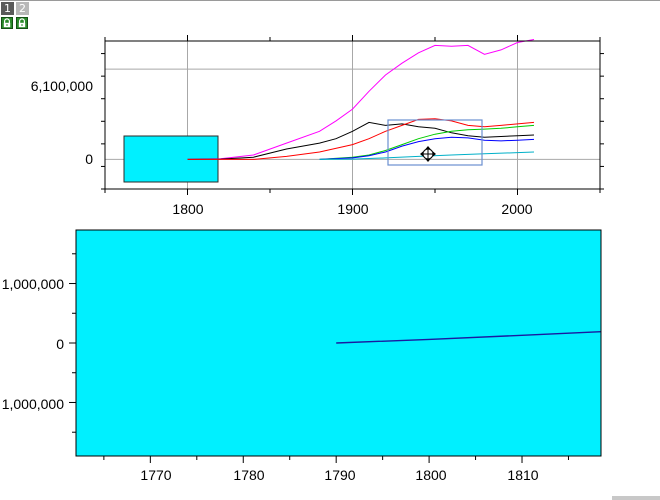  I want to click on x-tick-label: 1810, so click(522, 475).